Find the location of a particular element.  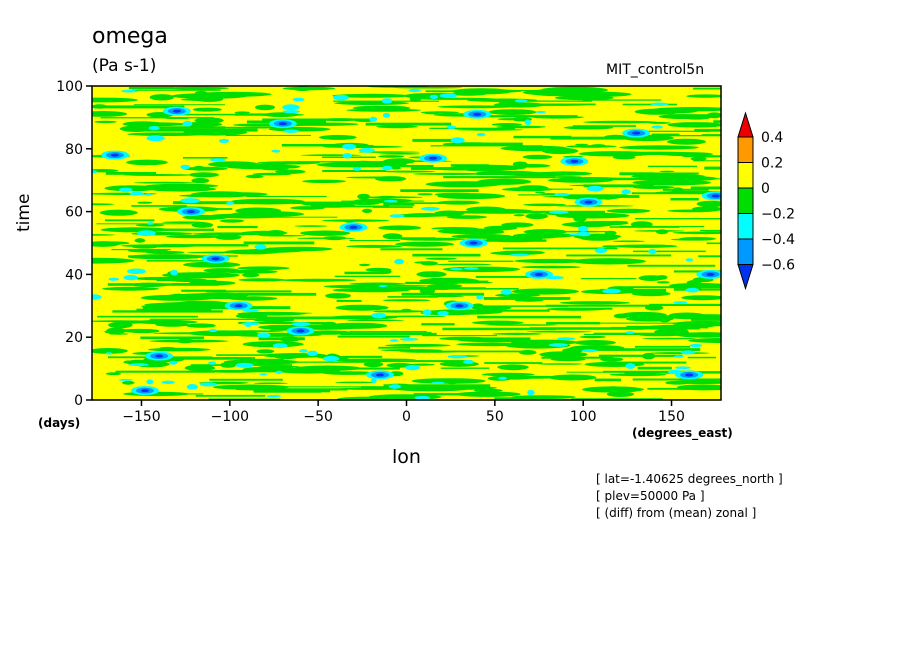

note-pressure-level: [ plev=50000 Pa ] is located at coordinates (650, 496).